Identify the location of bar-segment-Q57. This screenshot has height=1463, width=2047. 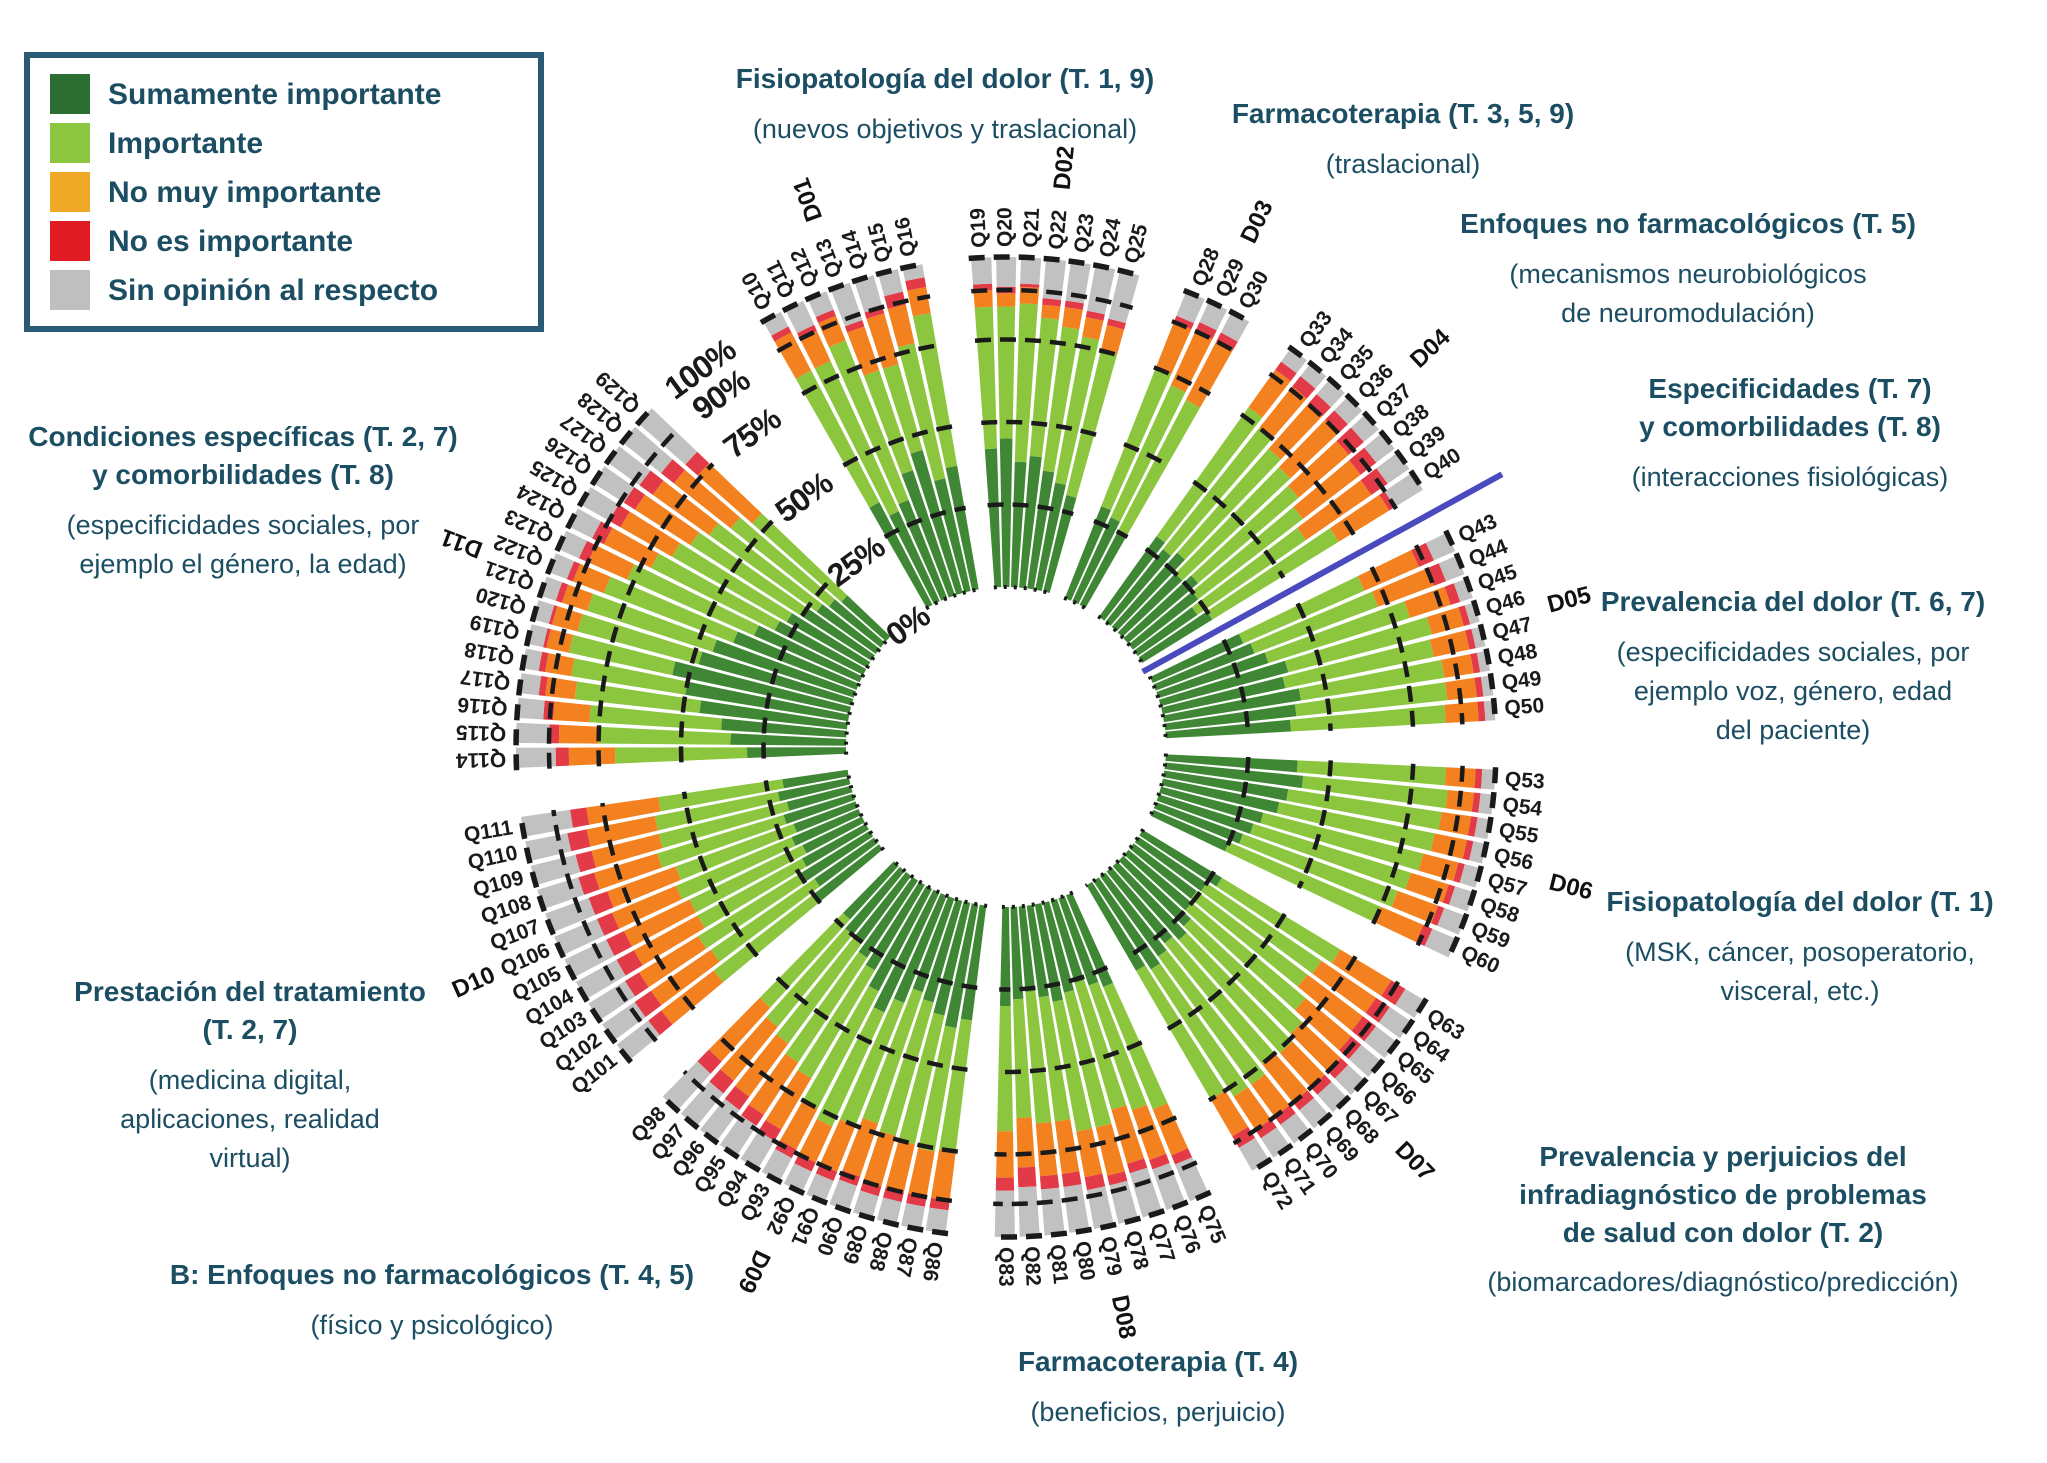
(1459, 872).